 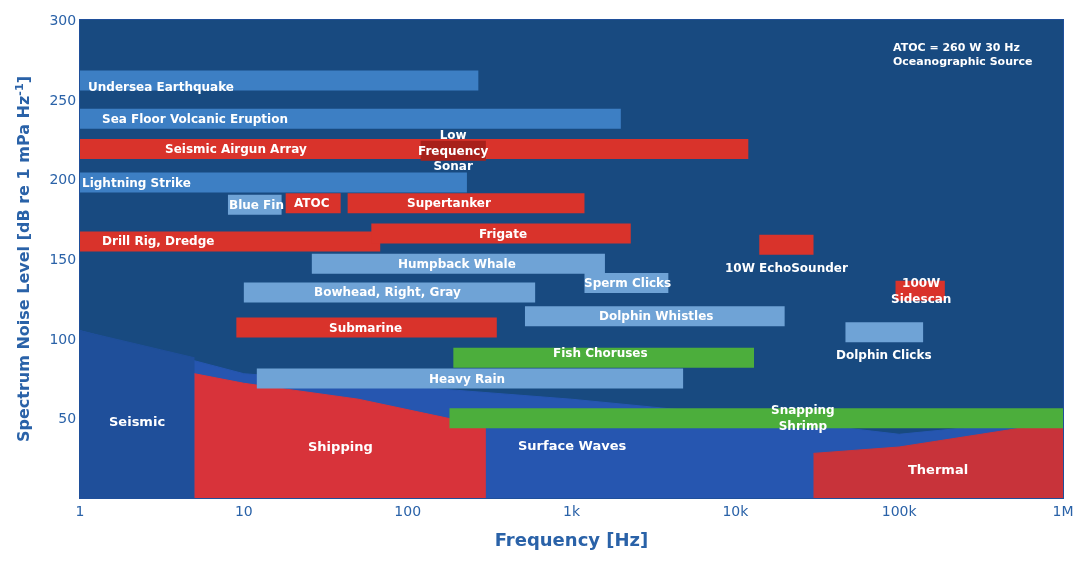 I want to click on annotation: Dolphin Whistles, so click(x=656, y=316).